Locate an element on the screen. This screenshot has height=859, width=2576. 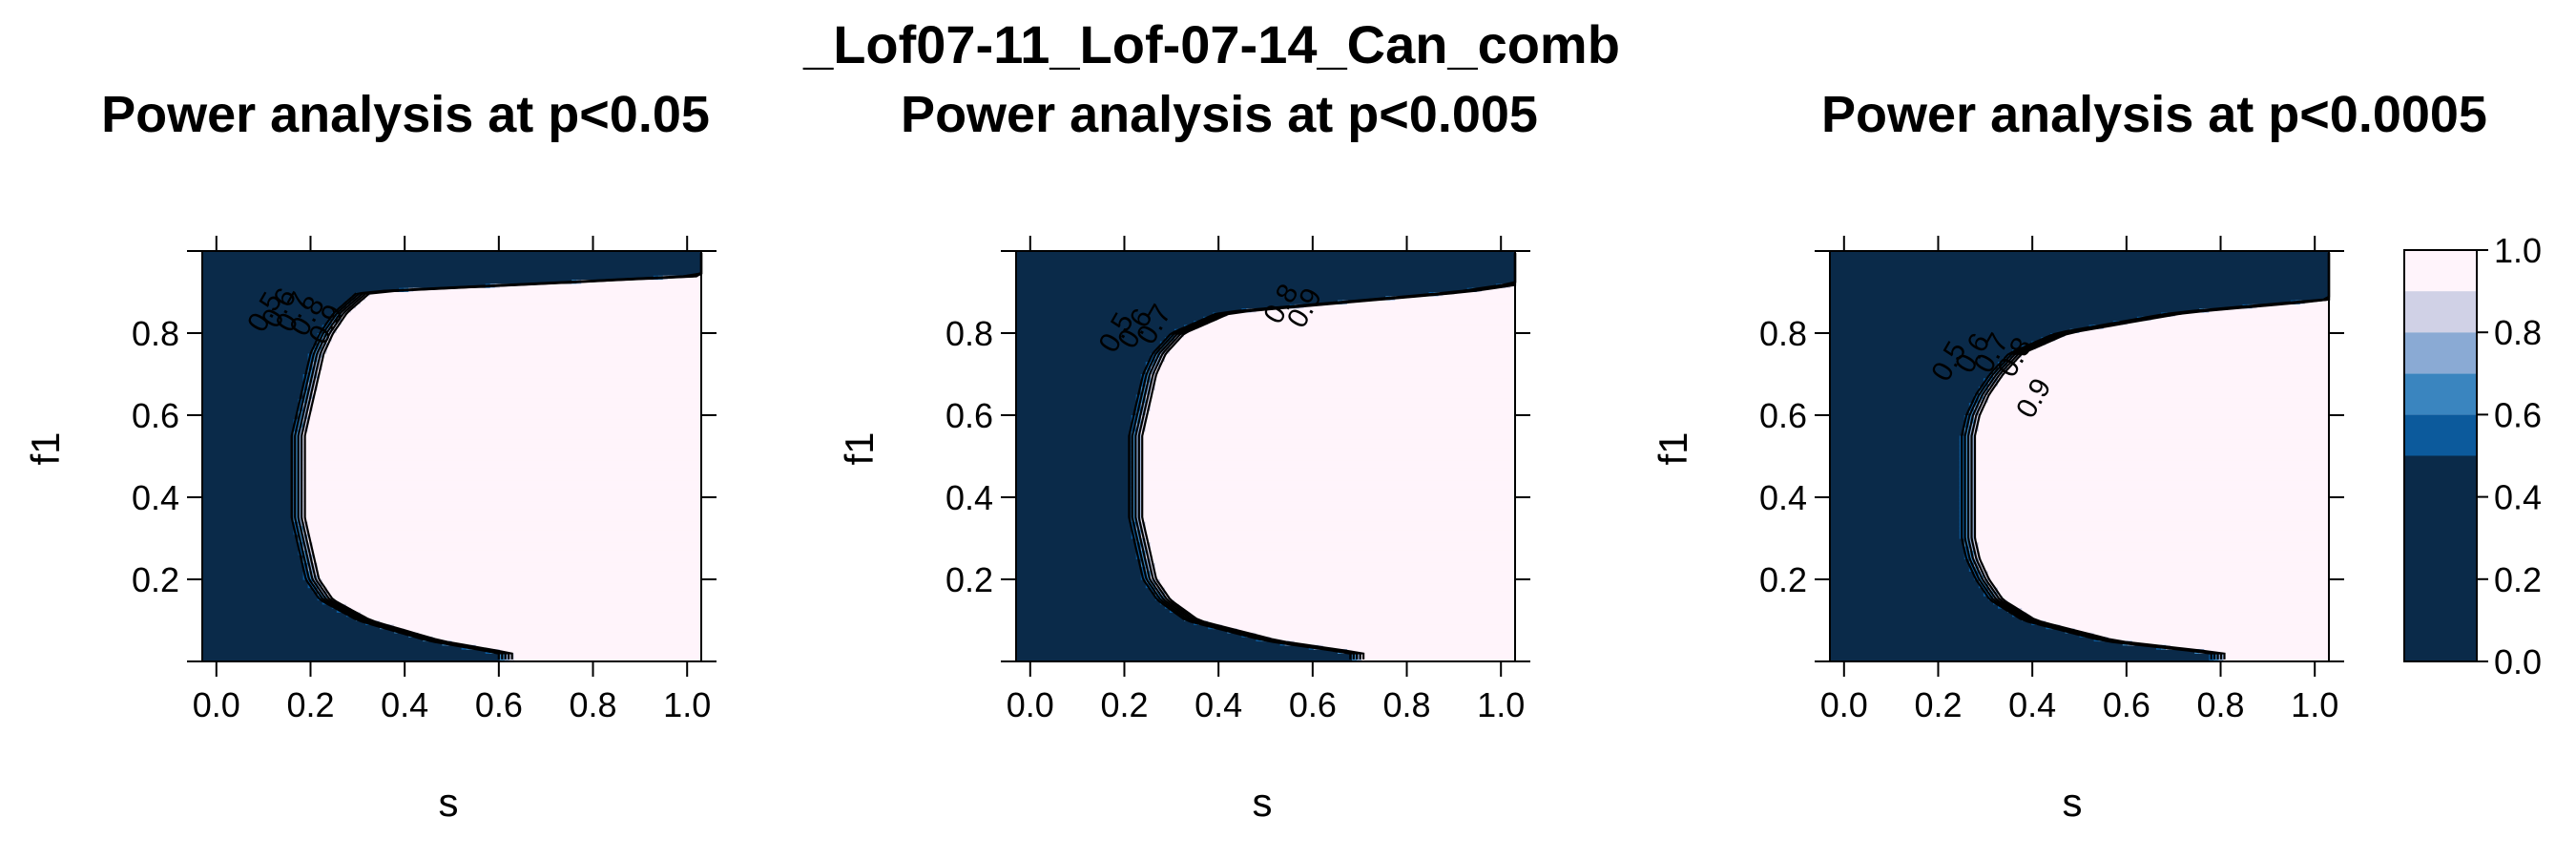
color-key-label: 0.6 is located at coordinates (2518, 414).